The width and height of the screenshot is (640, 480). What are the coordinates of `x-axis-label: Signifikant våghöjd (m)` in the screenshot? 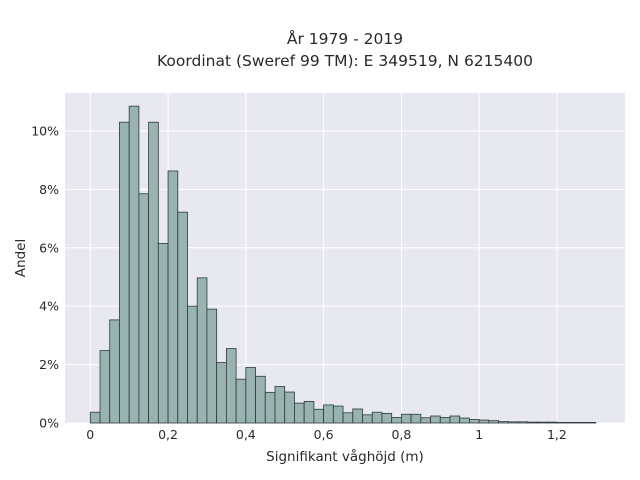 It's located at (345, 456).